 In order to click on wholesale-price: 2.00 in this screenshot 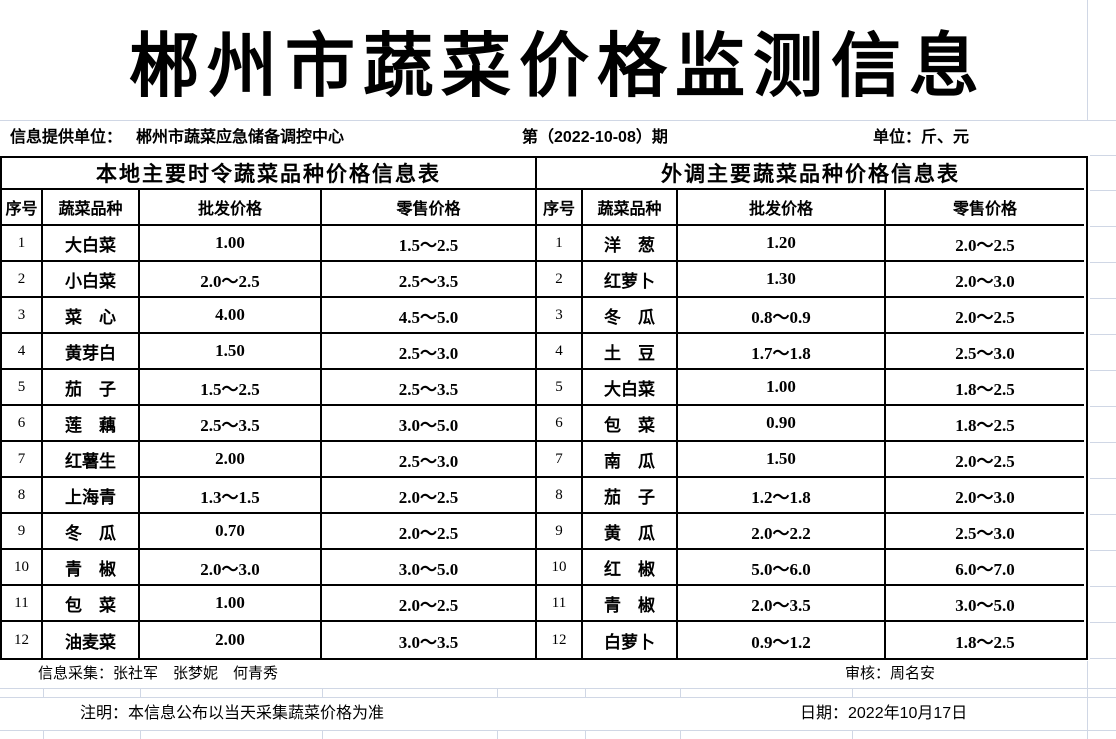, I will do `click(231, 460)`.